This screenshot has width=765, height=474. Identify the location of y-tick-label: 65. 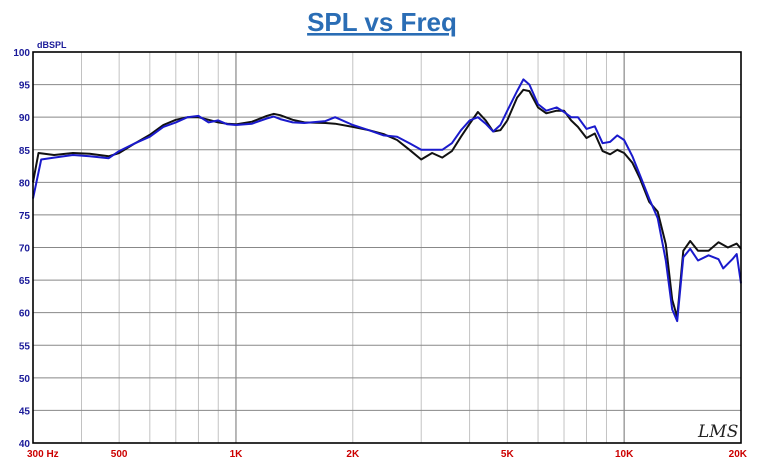
(25, 281).